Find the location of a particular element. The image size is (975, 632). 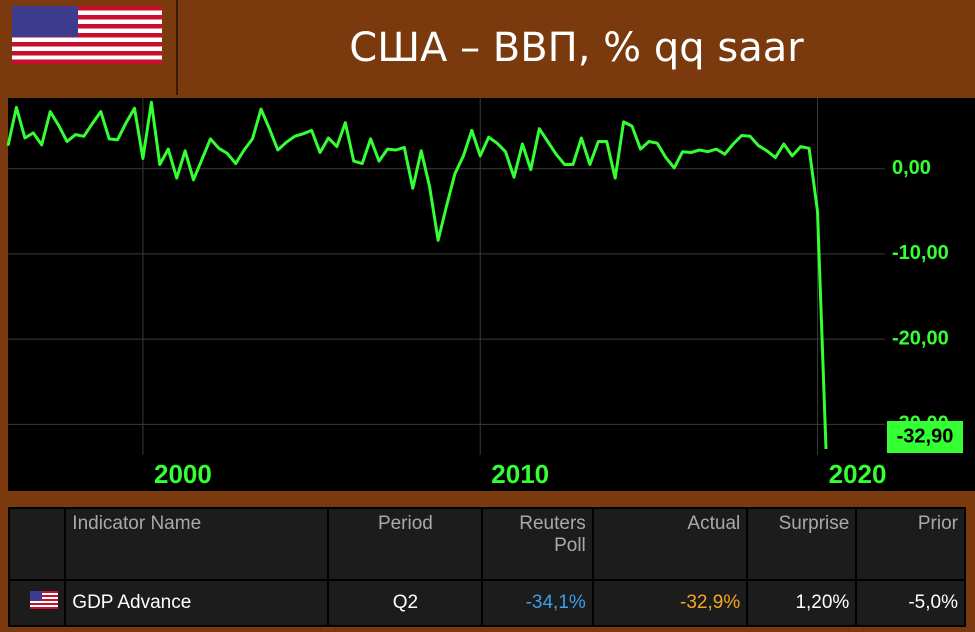

y-tick-label: 0,00 is located at coordinates (911, 168).